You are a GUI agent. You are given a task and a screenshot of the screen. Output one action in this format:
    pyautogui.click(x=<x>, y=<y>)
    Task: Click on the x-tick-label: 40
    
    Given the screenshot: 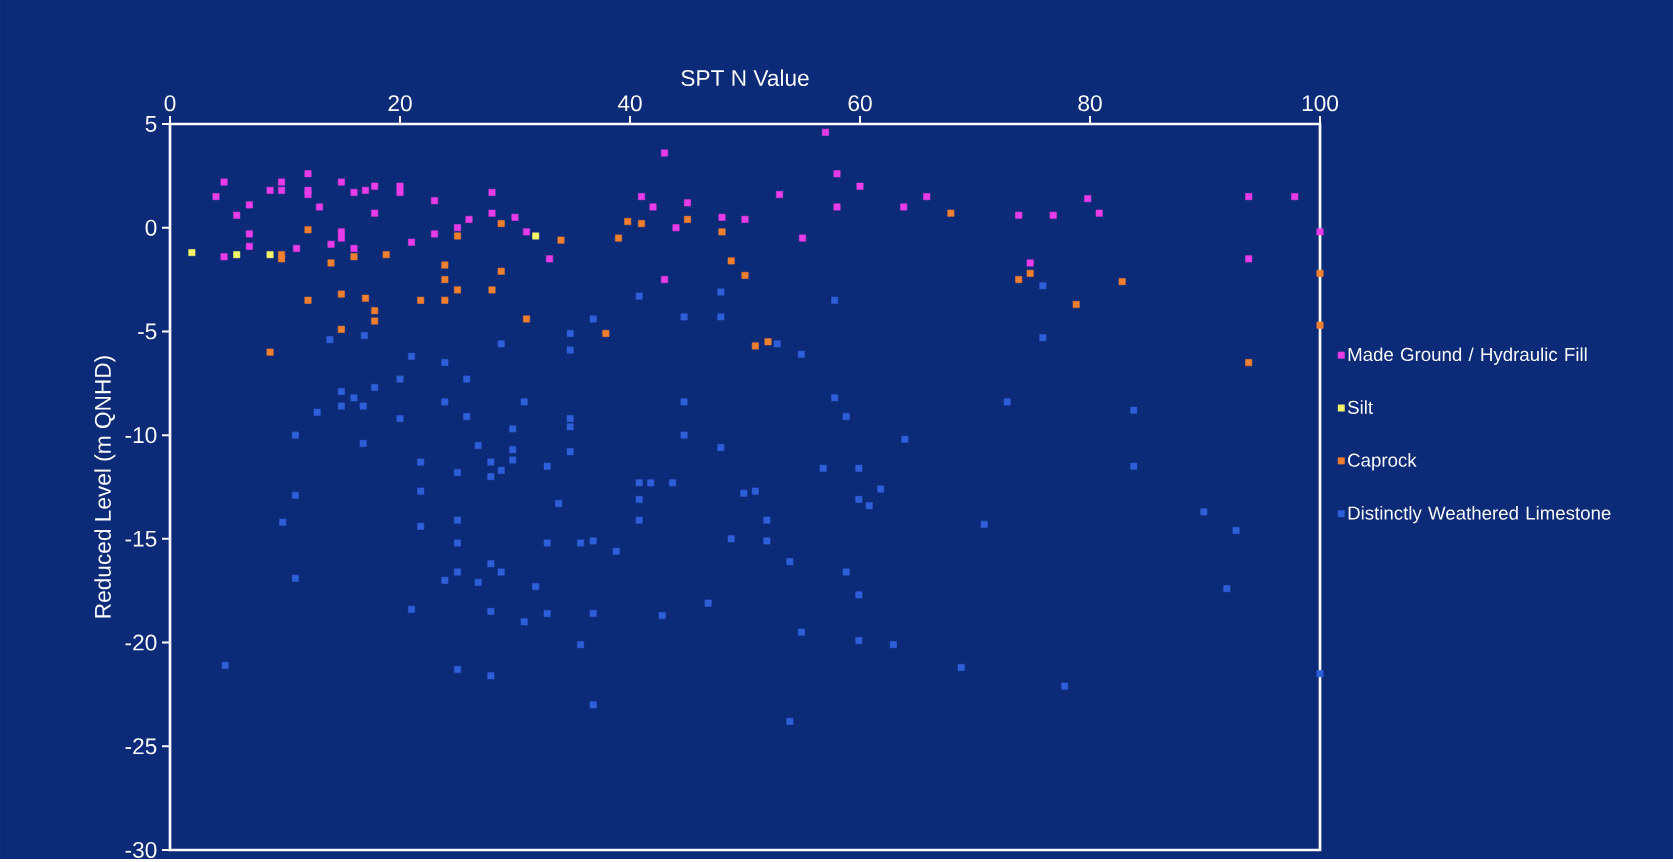 What is the action you would take?
    pyautogui.click(x=629, y=103)
    